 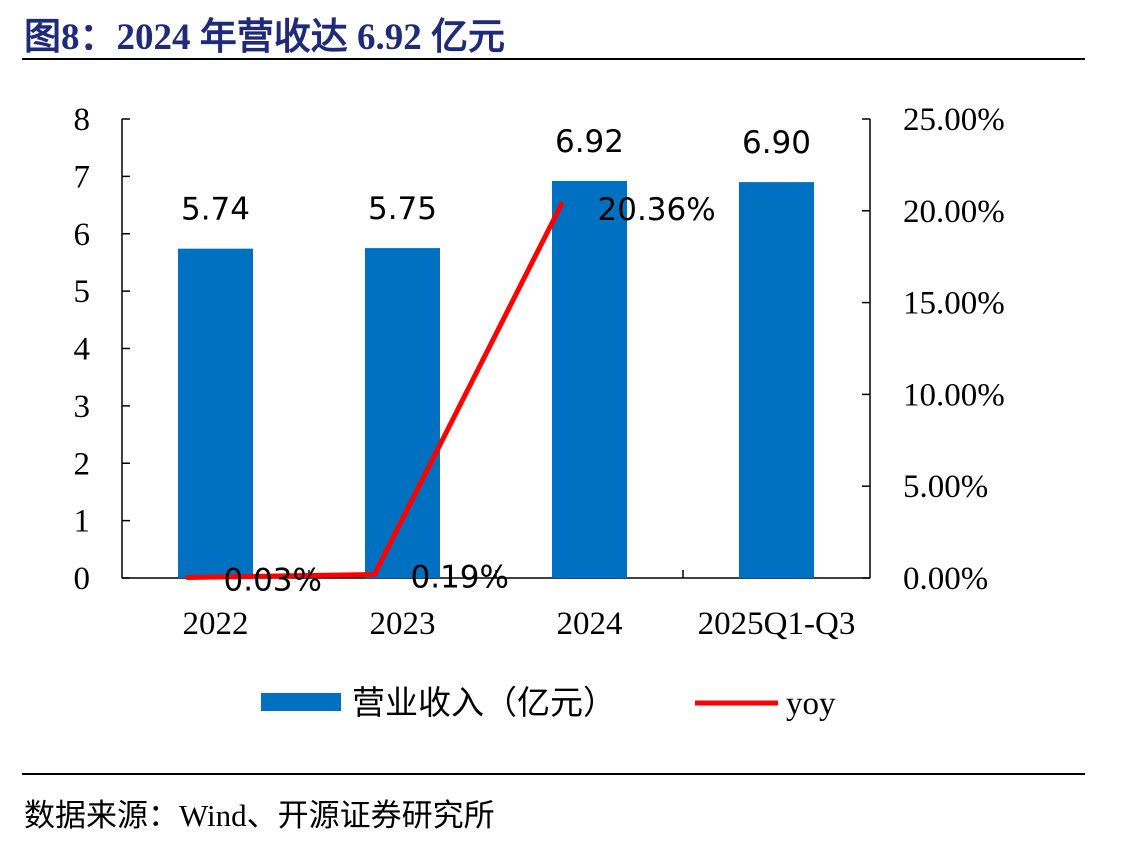 What do you see at coordinates (657, 210) in the screenshot?
I see `yoy-data-label: 20.36%` at bounding box center [657, 210].